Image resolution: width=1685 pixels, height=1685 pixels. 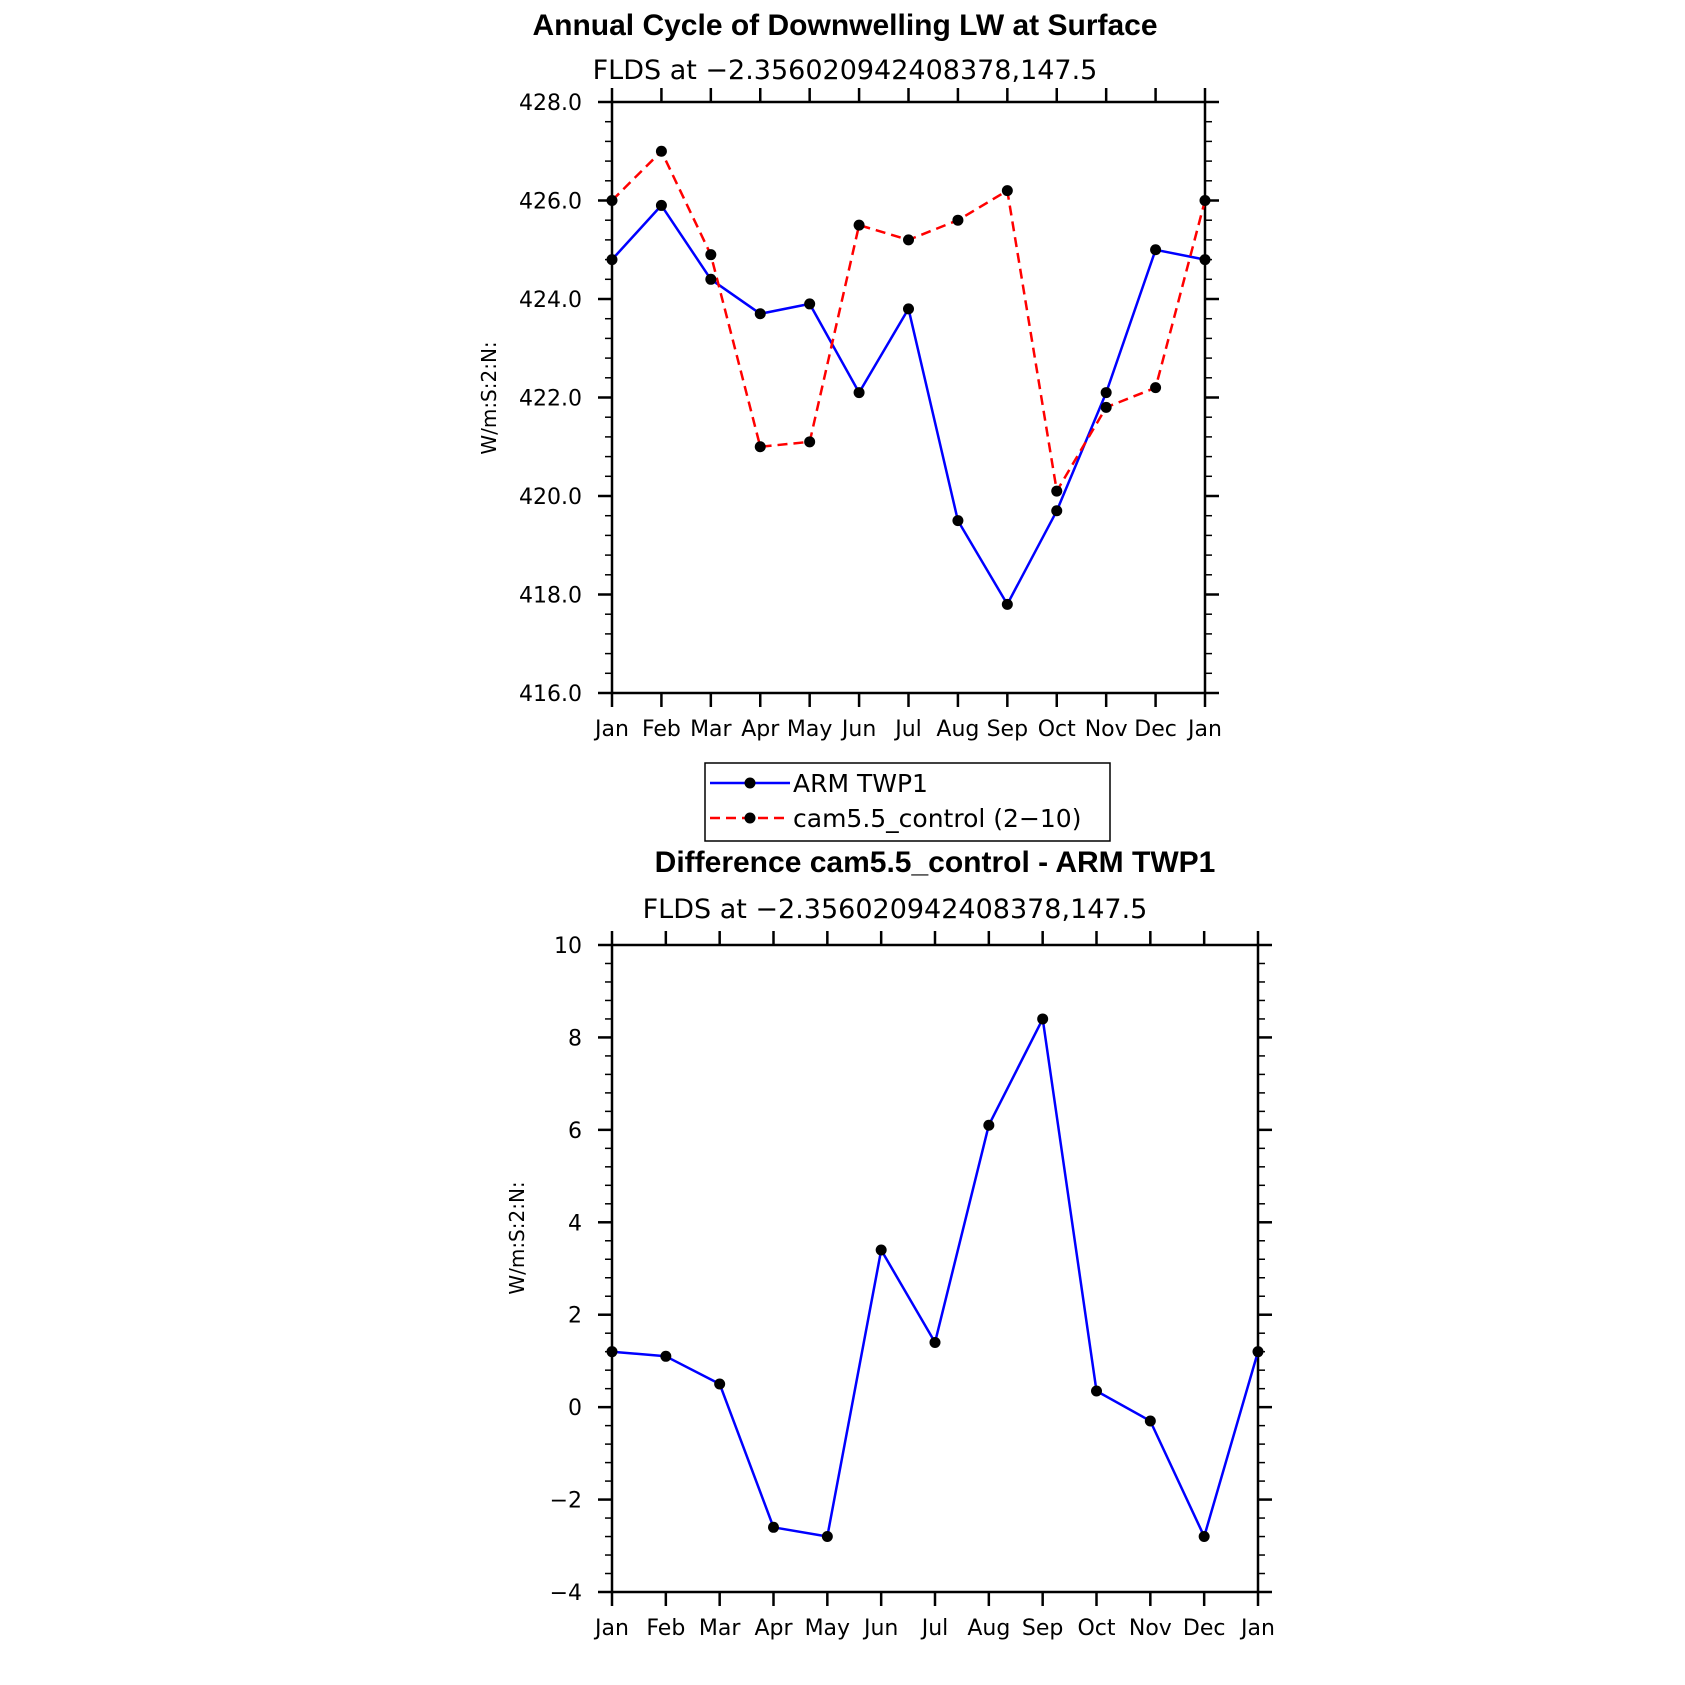 I want to click on y-tick-label: −4, so click(x=566, y=1593).